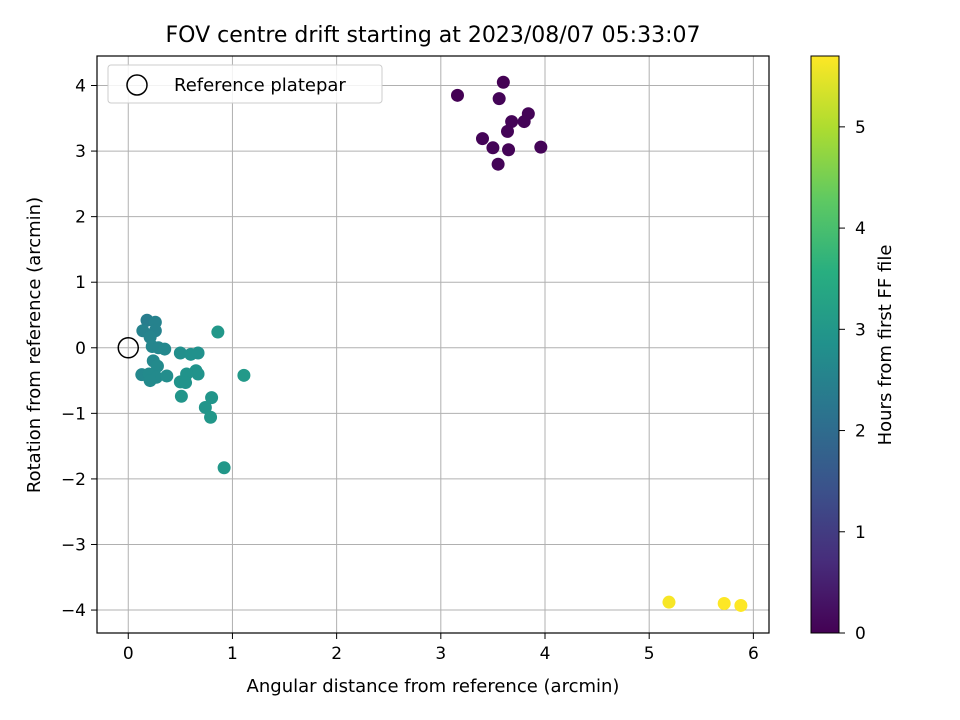 This screenshot has height=720, width=960. Describe the element at coordinates (860, 330) in the screenshot. I see `colorbar-tick-label: 3` at that location.